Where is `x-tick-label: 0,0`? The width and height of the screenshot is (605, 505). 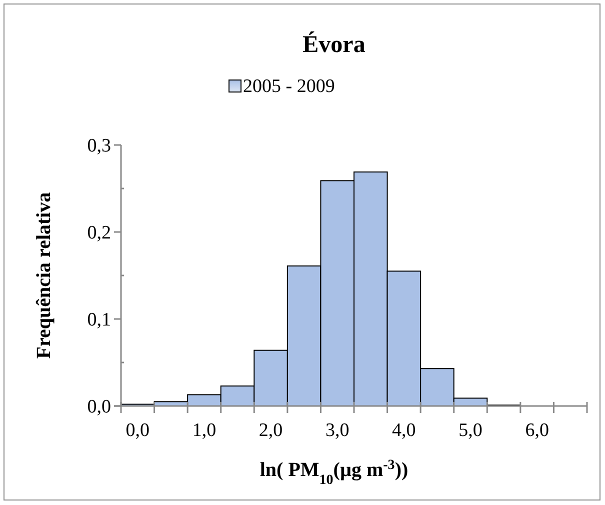 x-tick-label: 0,0 is located at coordinates (138, 430).